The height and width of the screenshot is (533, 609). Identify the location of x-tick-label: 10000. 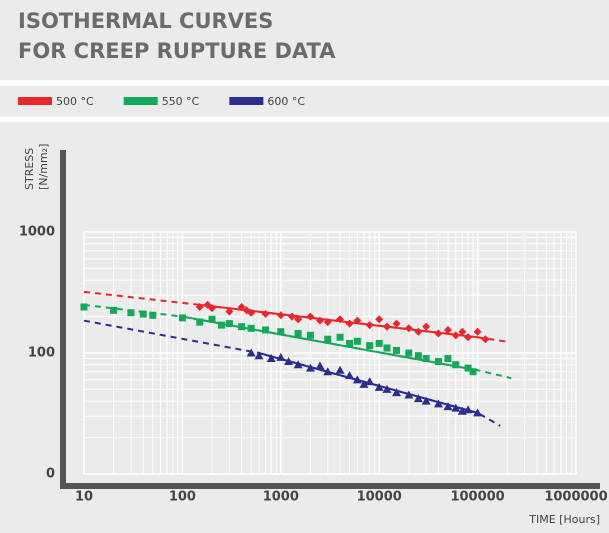
(379, 497).